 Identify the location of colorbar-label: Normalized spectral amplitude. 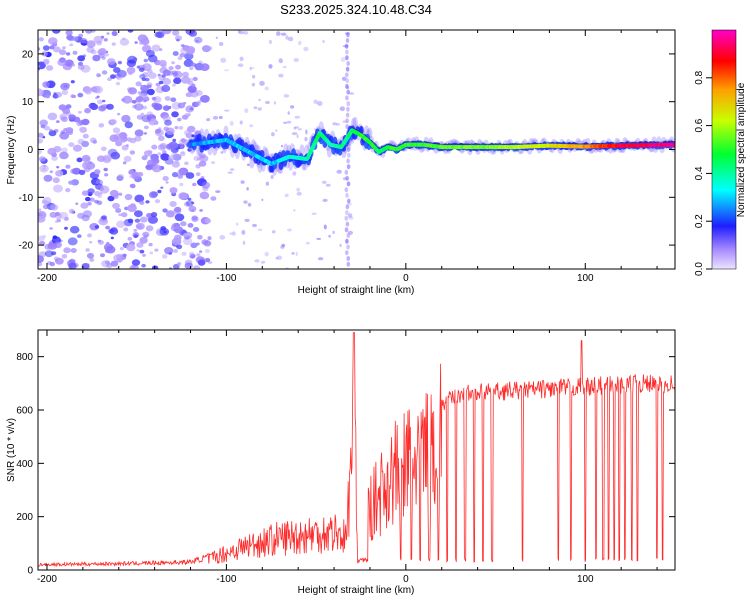
(741, 149).